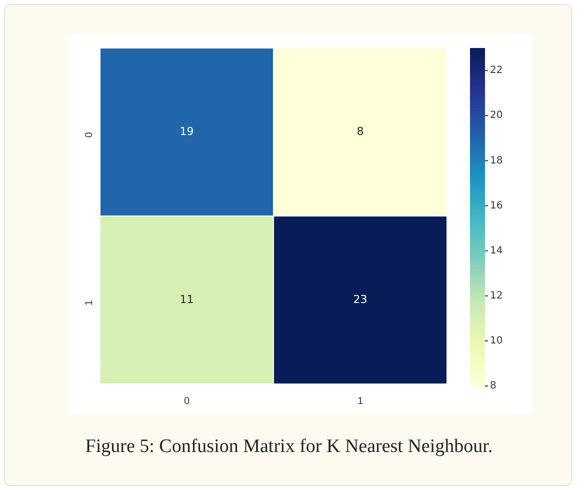 The image size is (578, 491). Describe the element at coordinates (496, 341) in the screenshot. I see `color-bar-label: 10` at that location.